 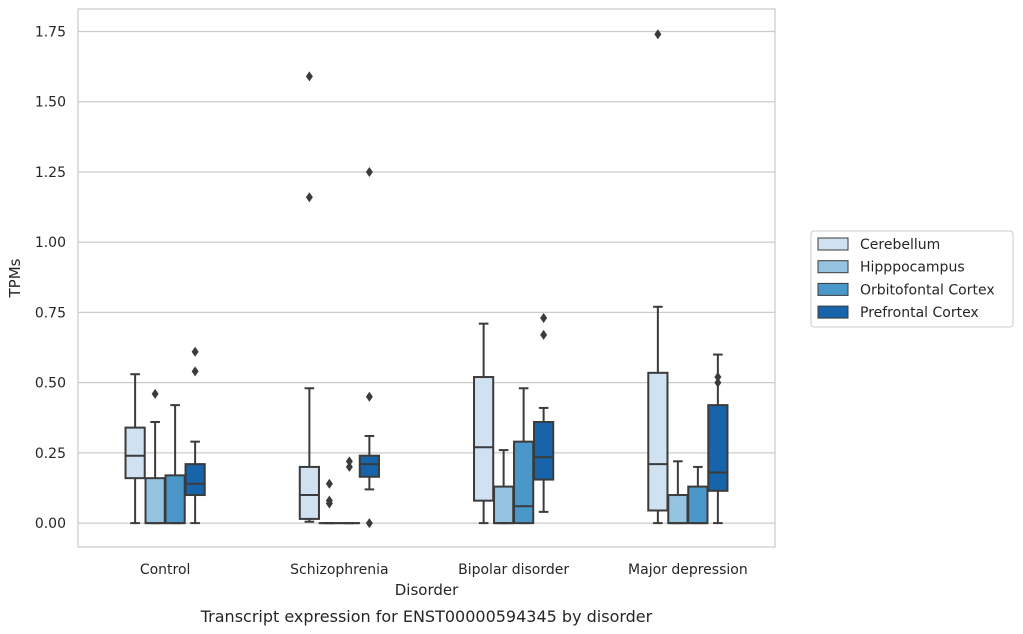 I want to click on legend-label: Cerebellum, so click(x=900, y=245).